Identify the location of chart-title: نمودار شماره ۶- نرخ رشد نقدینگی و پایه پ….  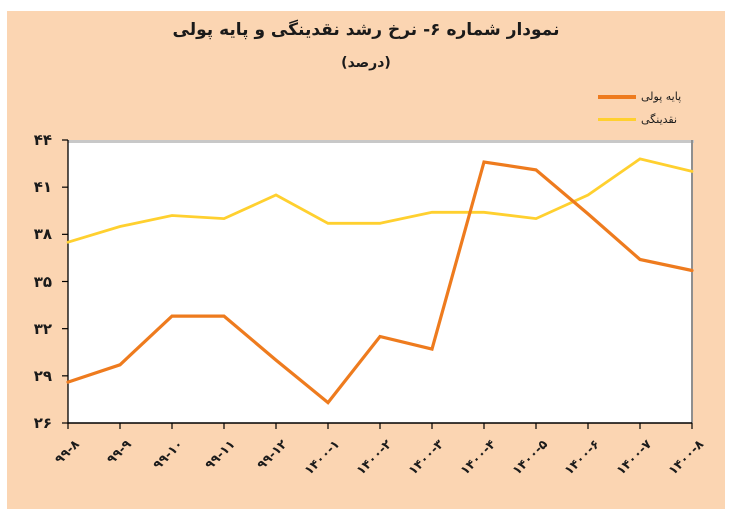
(366, 30).